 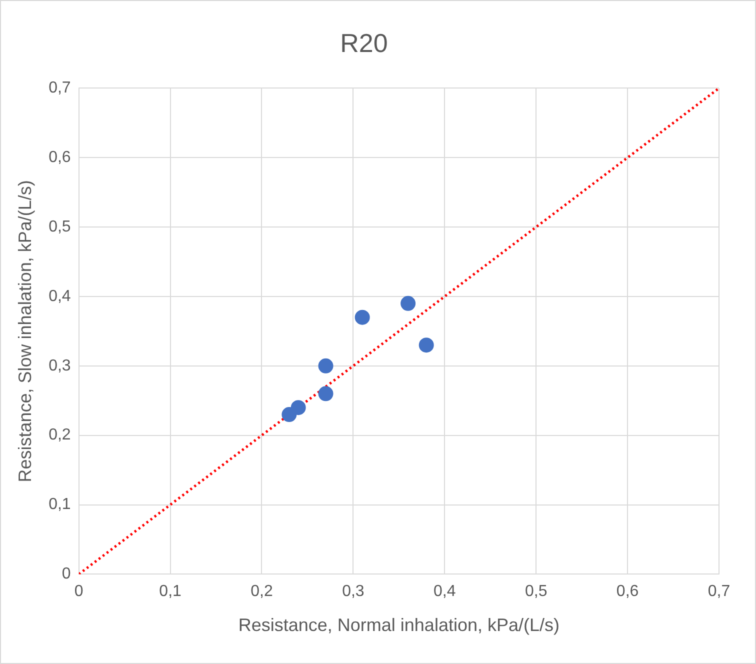 What do you see at coordinates (59, 435) in the screenshot?
I see `y-tick-label: 0,2` at bounding box center [59, 435].